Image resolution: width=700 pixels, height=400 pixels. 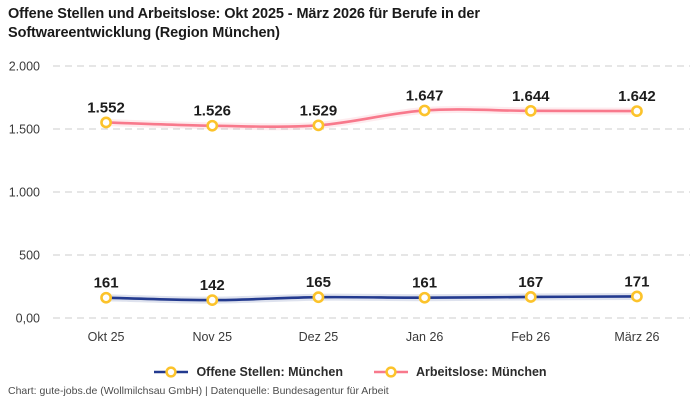 I want to click on x-tick-label: Dez 25, so click(x=319, y=337).